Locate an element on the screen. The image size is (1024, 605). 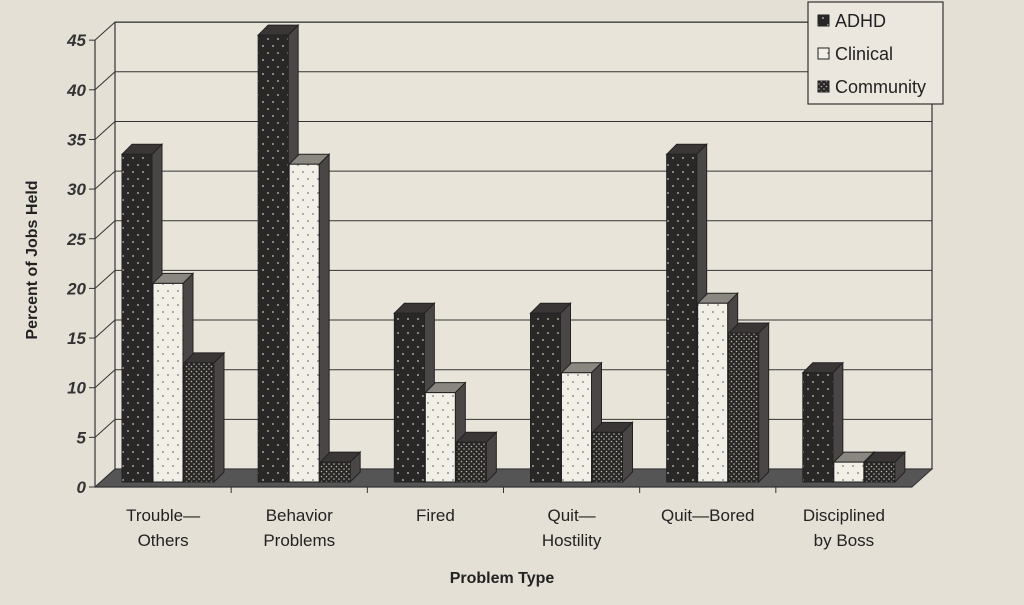
legend-box is located at coordinates (875, 53).